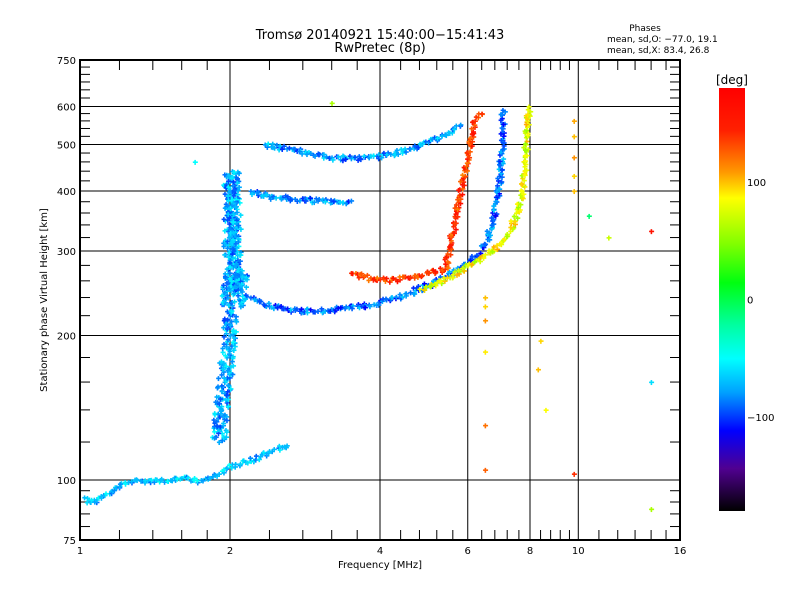 This screenshot has height=600, width=800. I want to click on x-axis-label: Frequency [MHz], so click(380, 565).